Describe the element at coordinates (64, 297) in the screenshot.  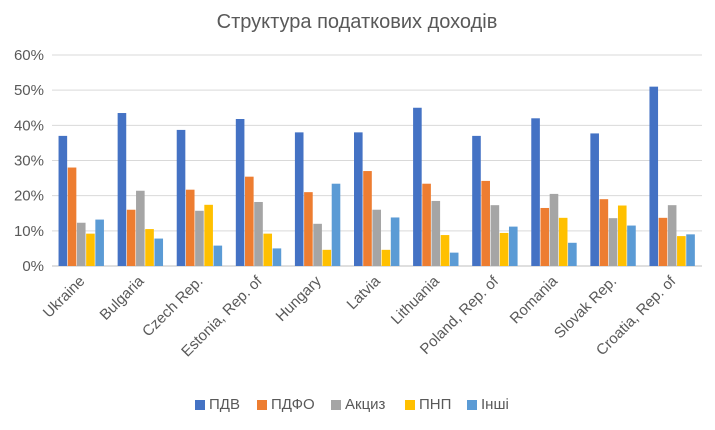
I see `x-tick-label: Ukraine` at that location.